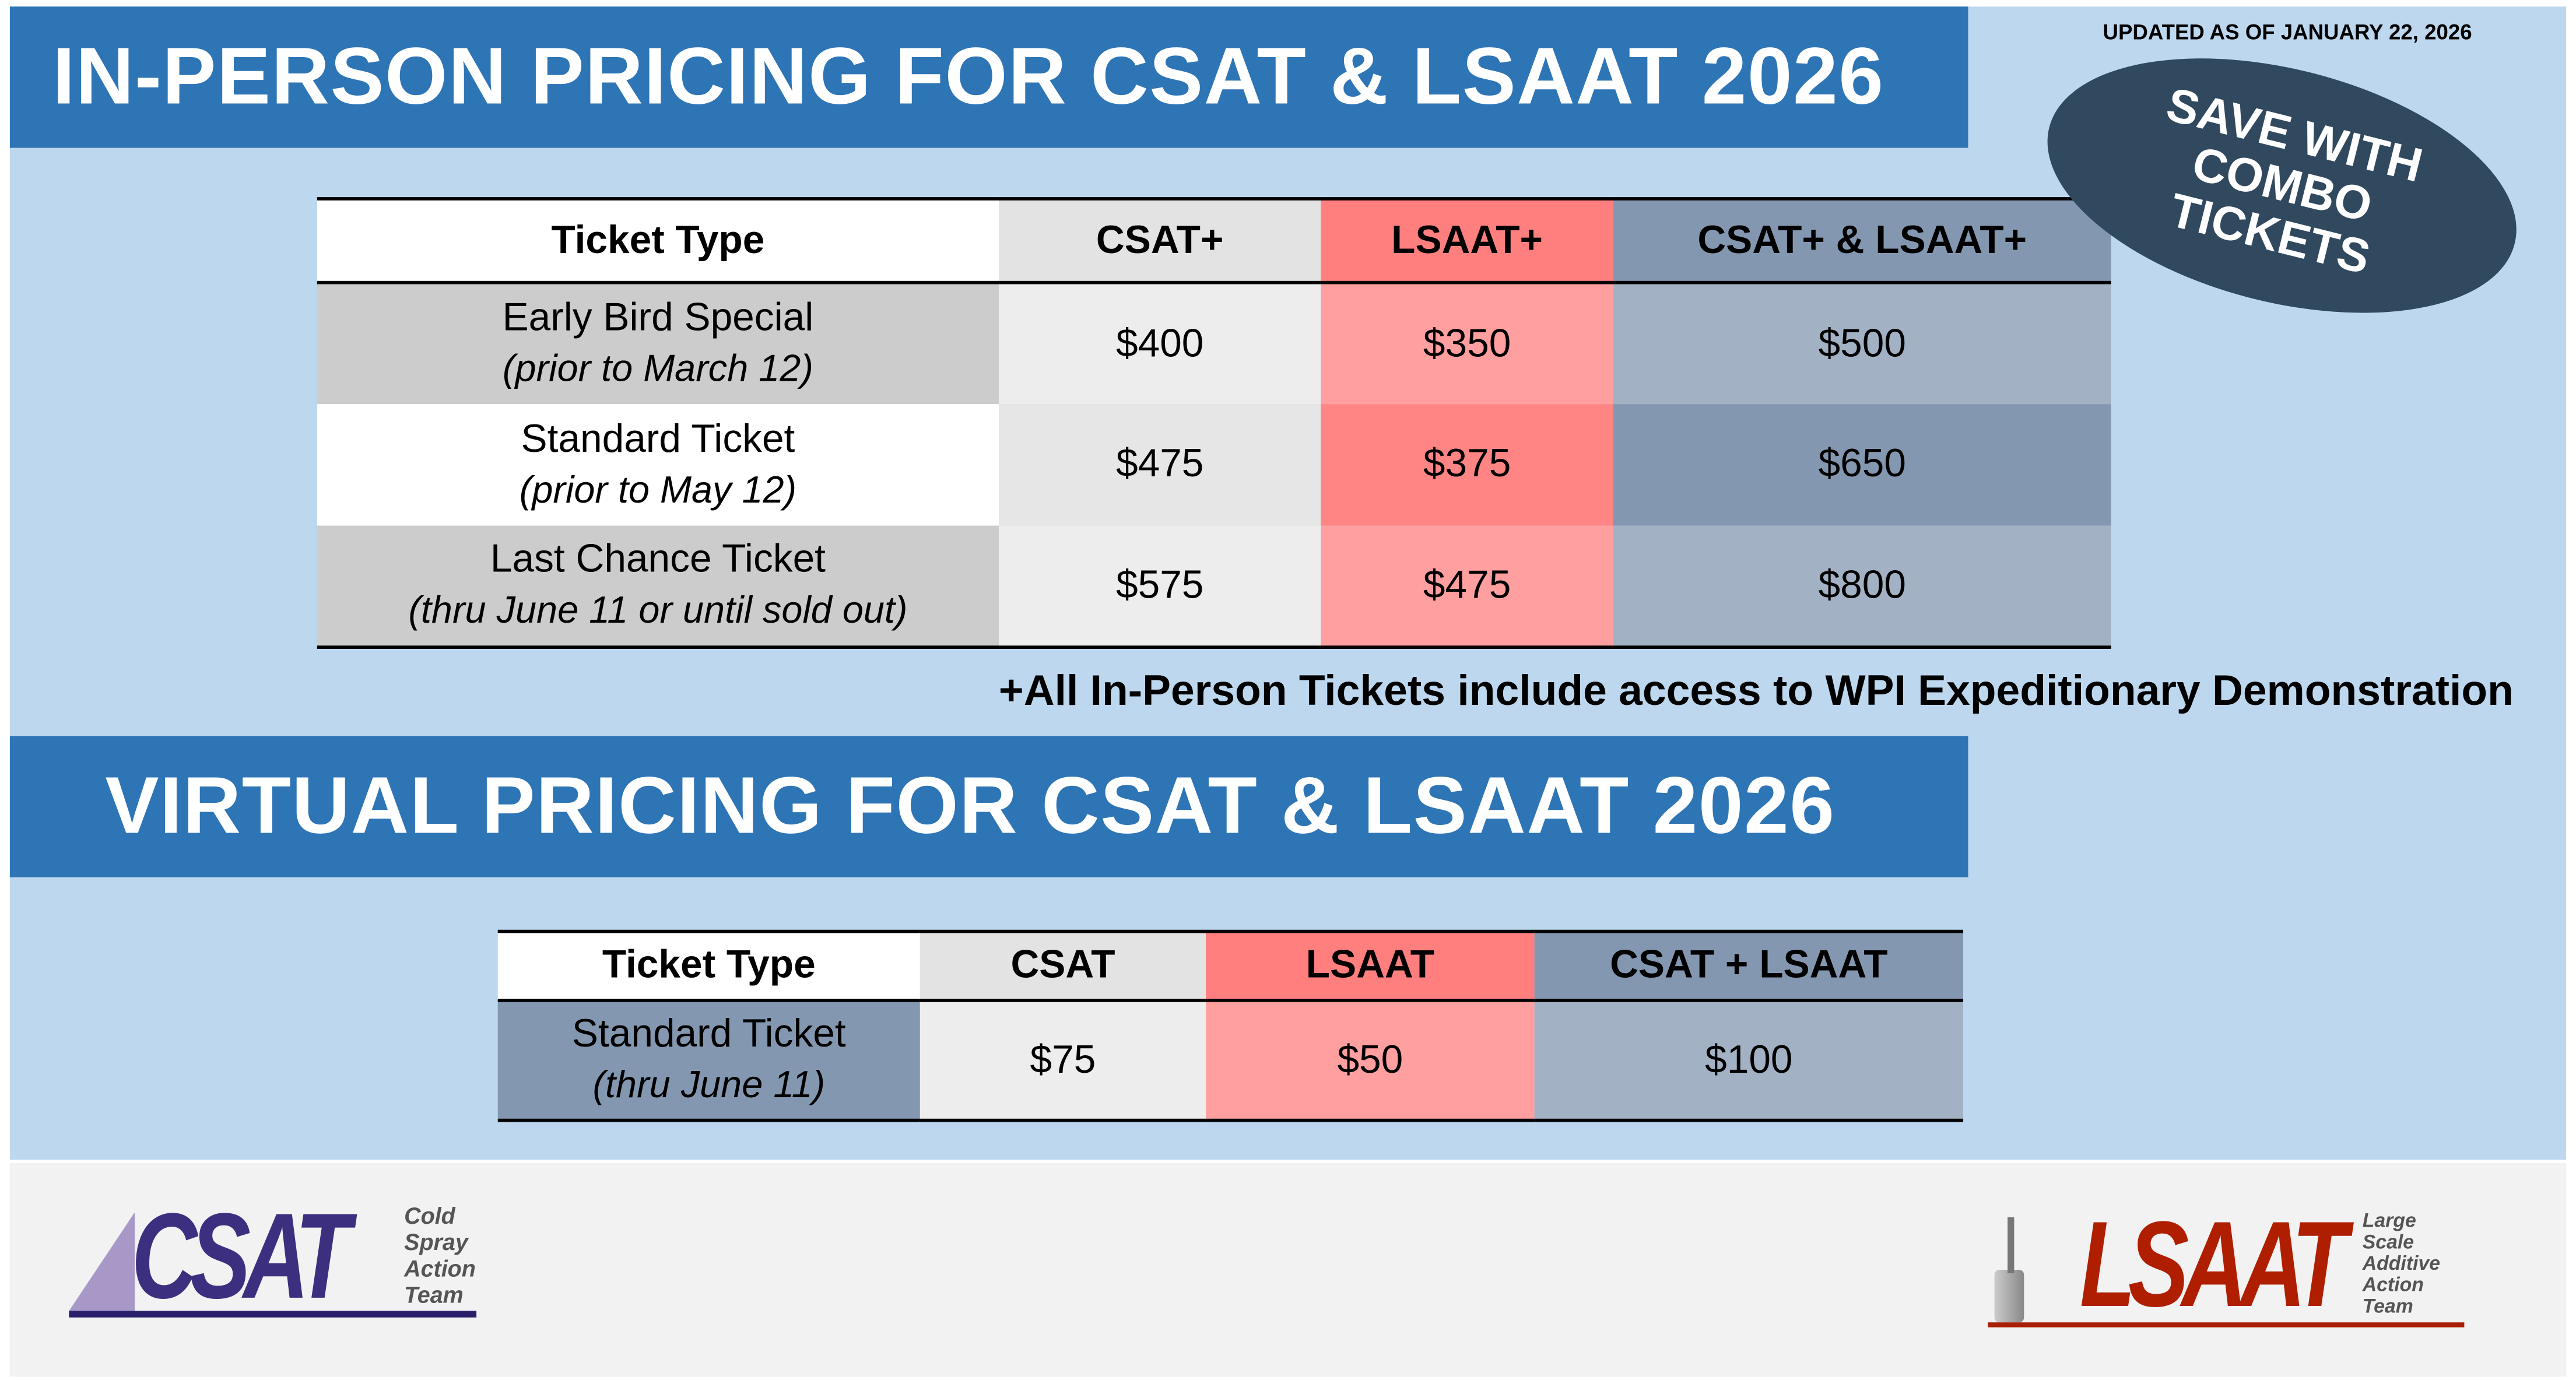  Describe the element at coordinates (1063, 965) in the screenshot. I see `header-csat: CSAT` at that location.